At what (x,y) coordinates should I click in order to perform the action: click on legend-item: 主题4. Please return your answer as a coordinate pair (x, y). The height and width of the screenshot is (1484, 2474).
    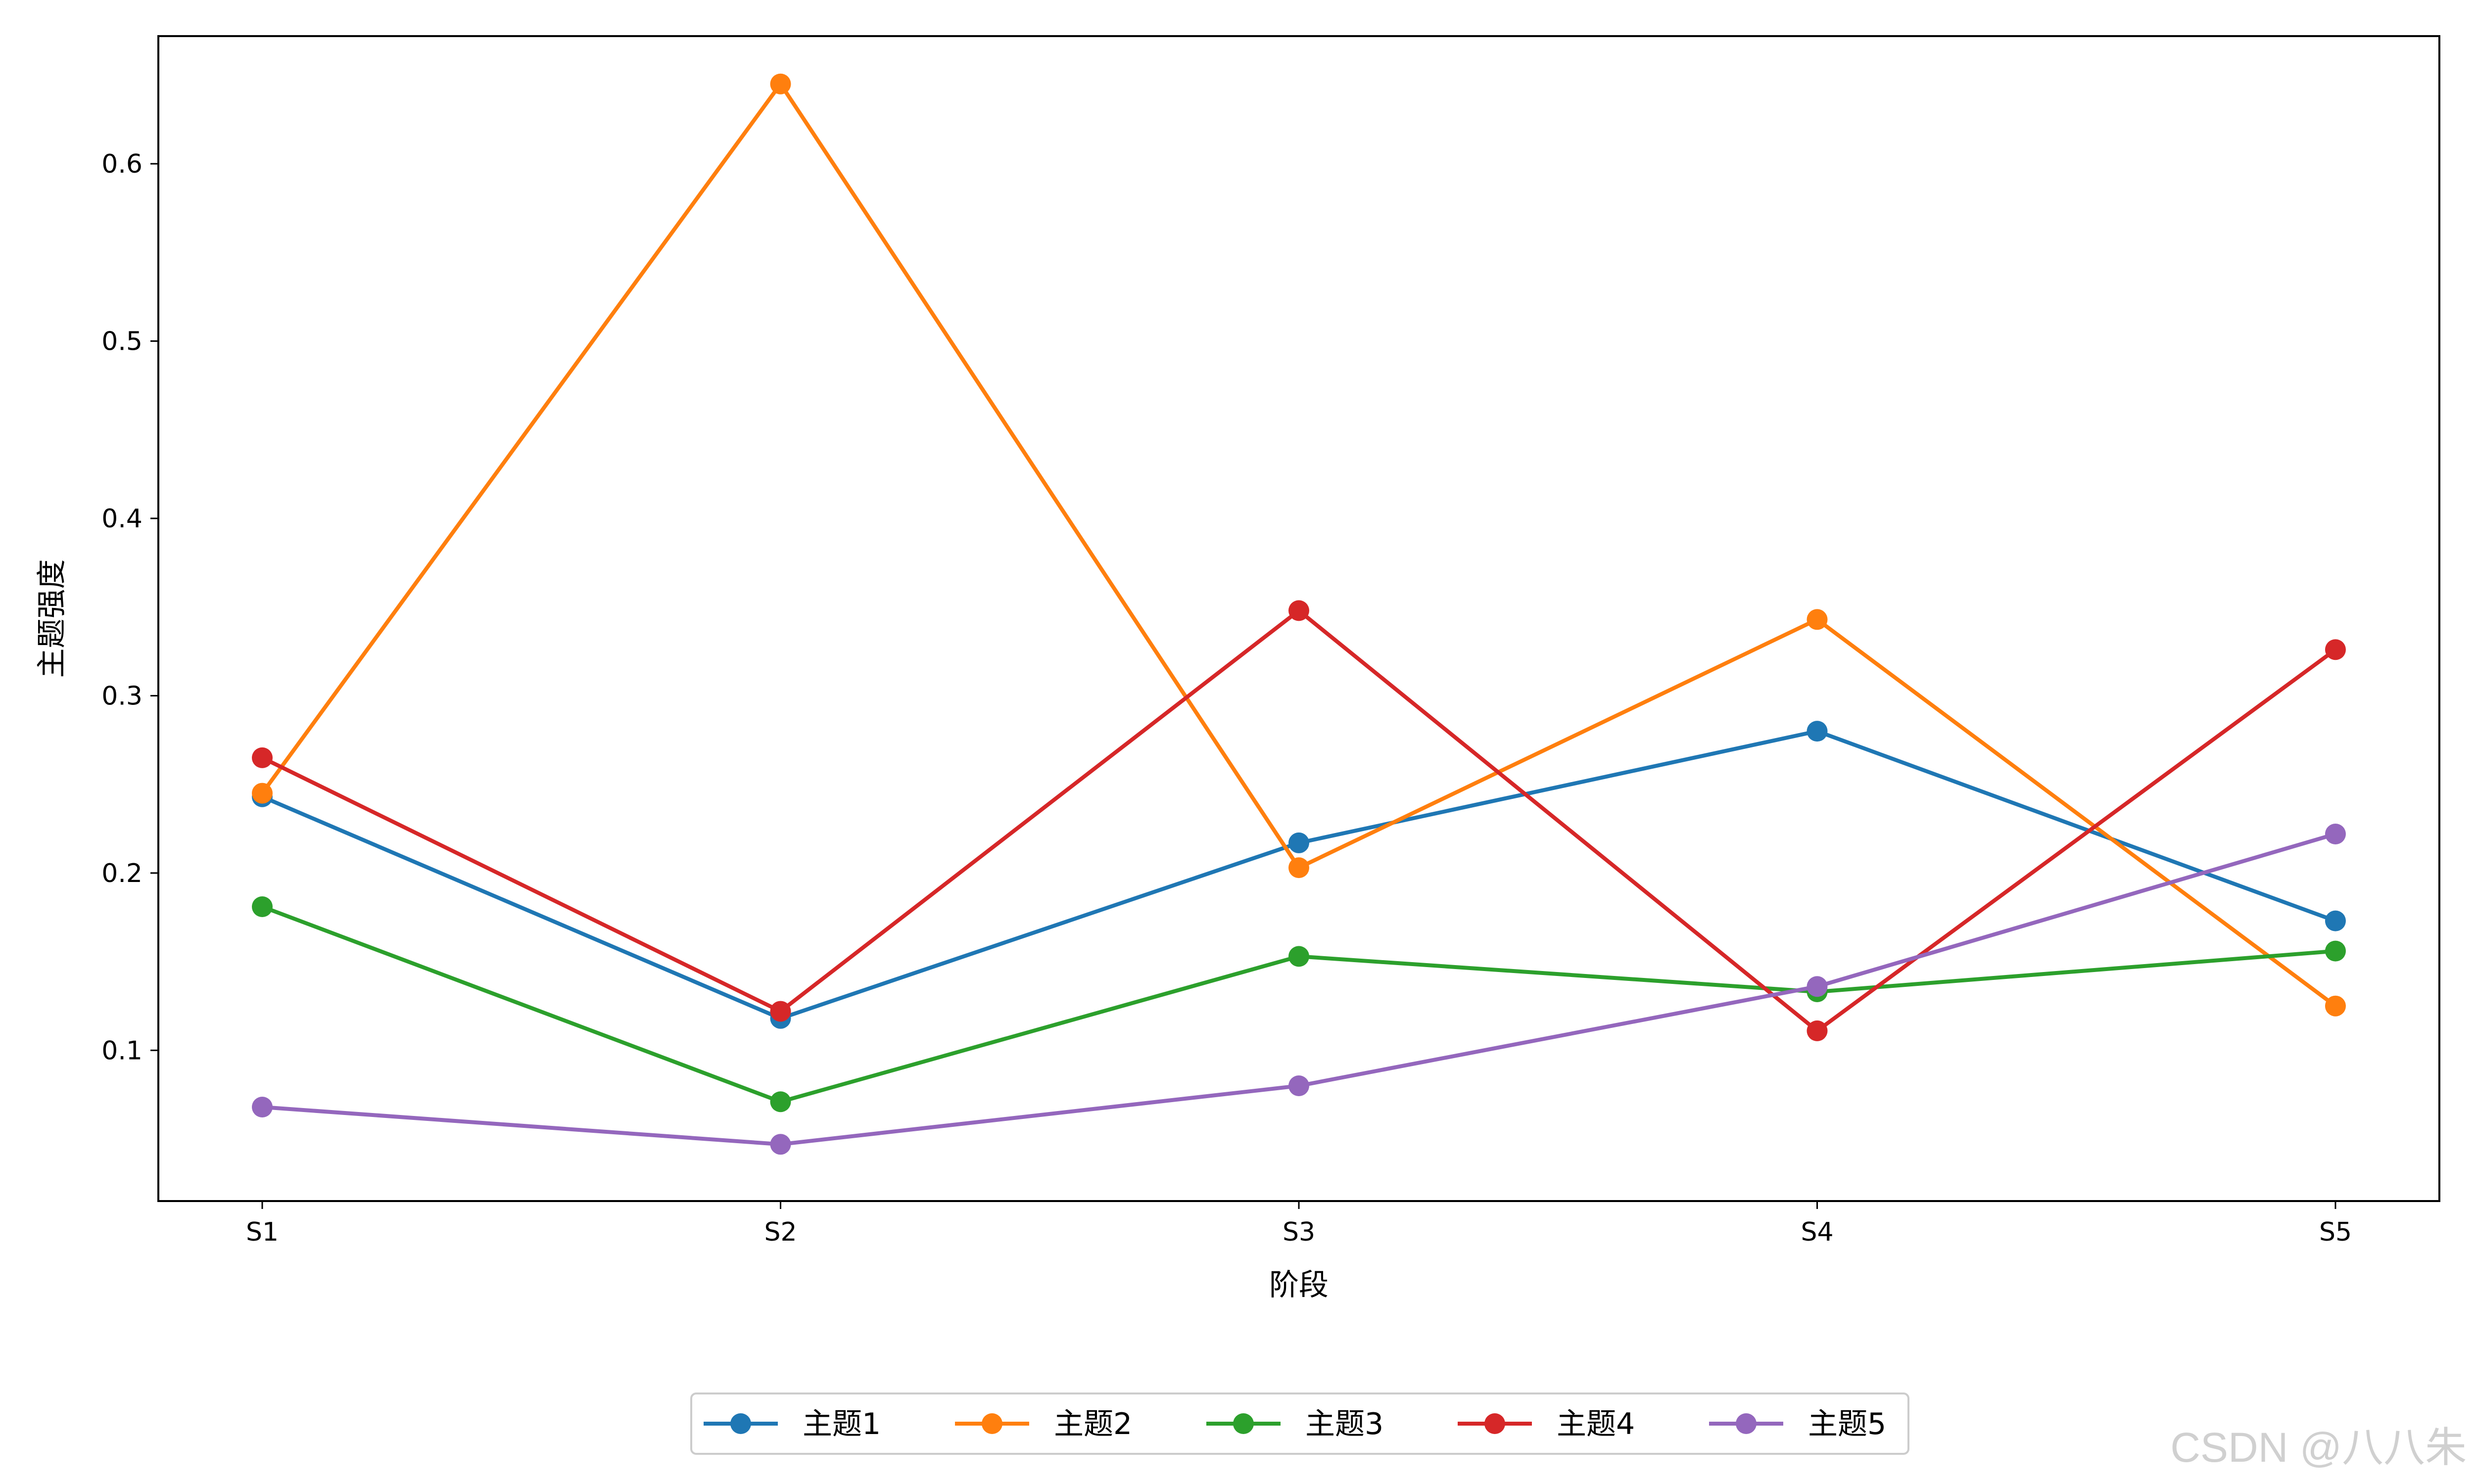
    Looking at the image, I should click on (1547, 1424).